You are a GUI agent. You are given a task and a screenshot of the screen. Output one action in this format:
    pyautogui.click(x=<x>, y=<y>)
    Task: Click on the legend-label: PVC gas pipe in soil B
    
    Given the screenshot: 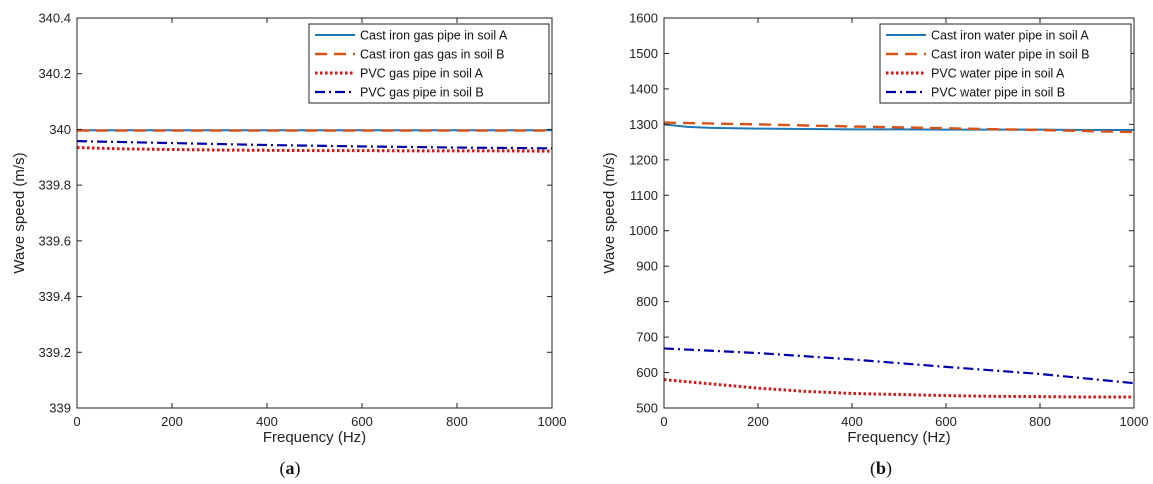 What is the action you would take?
    pyautogui.click(x=422, y=93)
    